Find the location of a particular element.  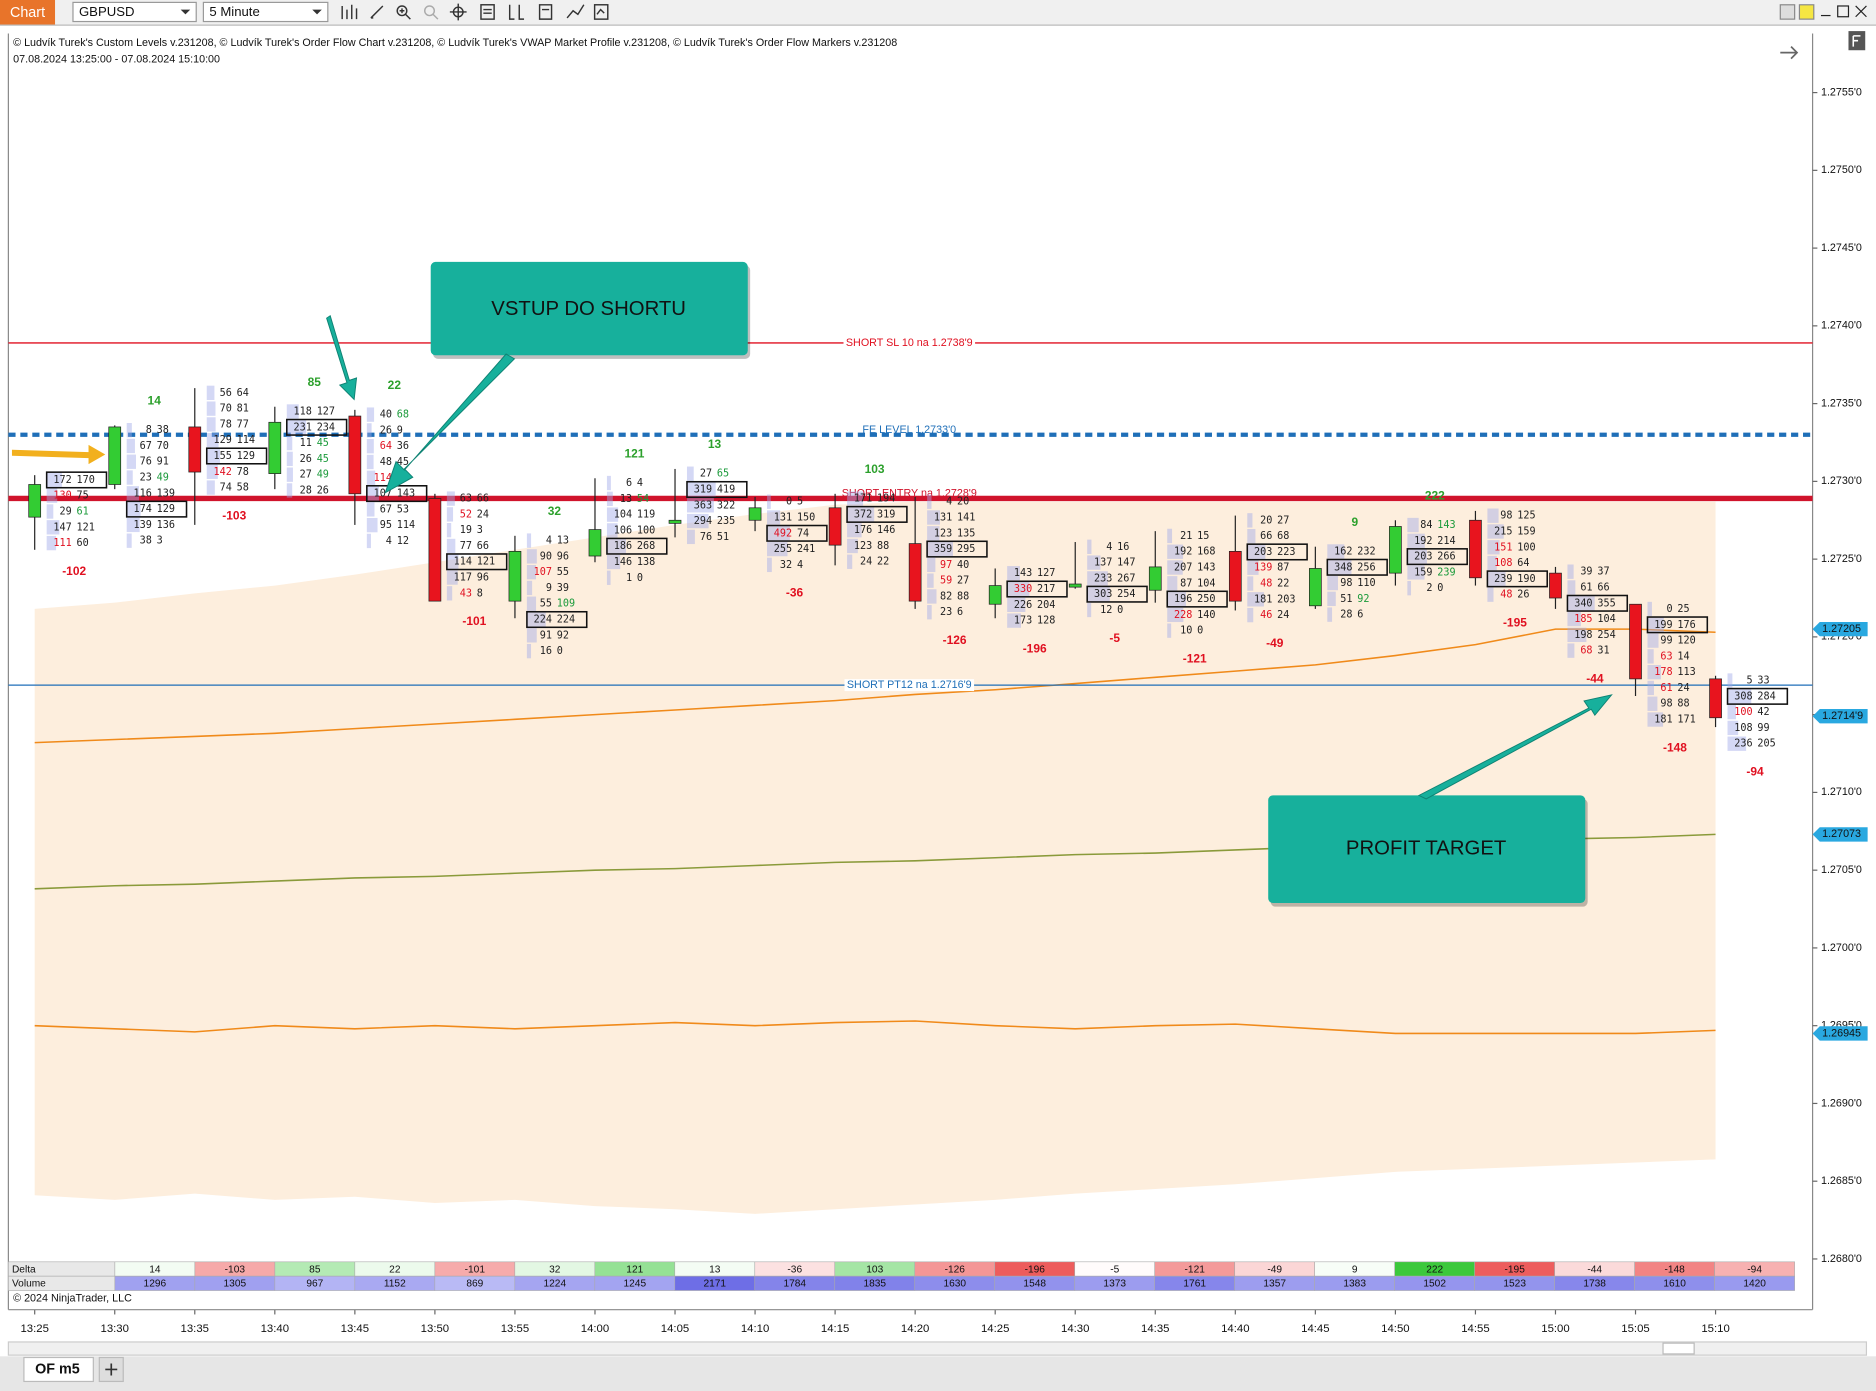

footprint-bid: 199 is located at coordinates (1663, 625).